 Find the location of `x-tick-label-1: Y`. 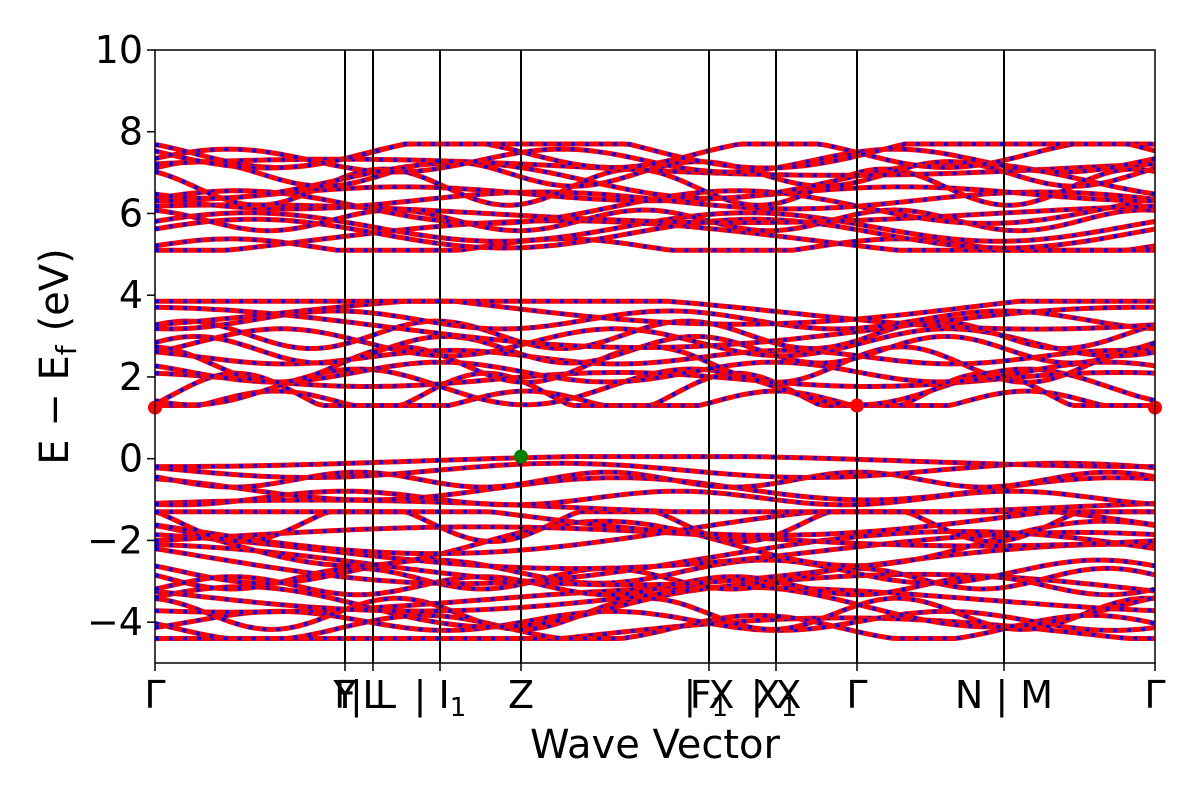

x-tick-label-1: Y is located at coordinates (344, 695).